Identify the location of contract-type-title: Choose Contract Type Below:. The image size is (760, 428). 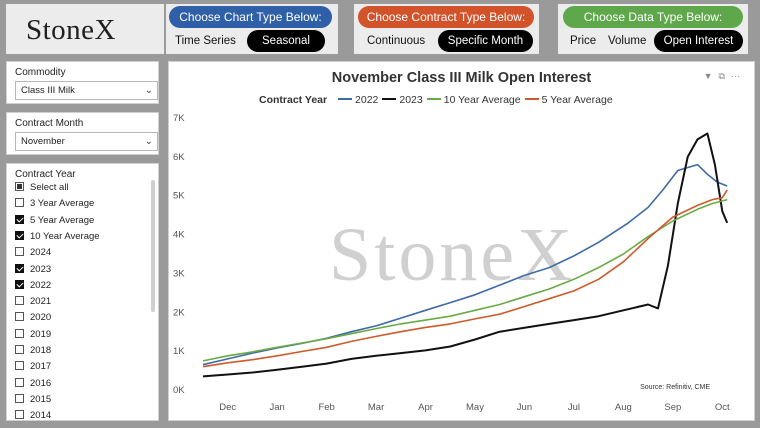
(446, 17).